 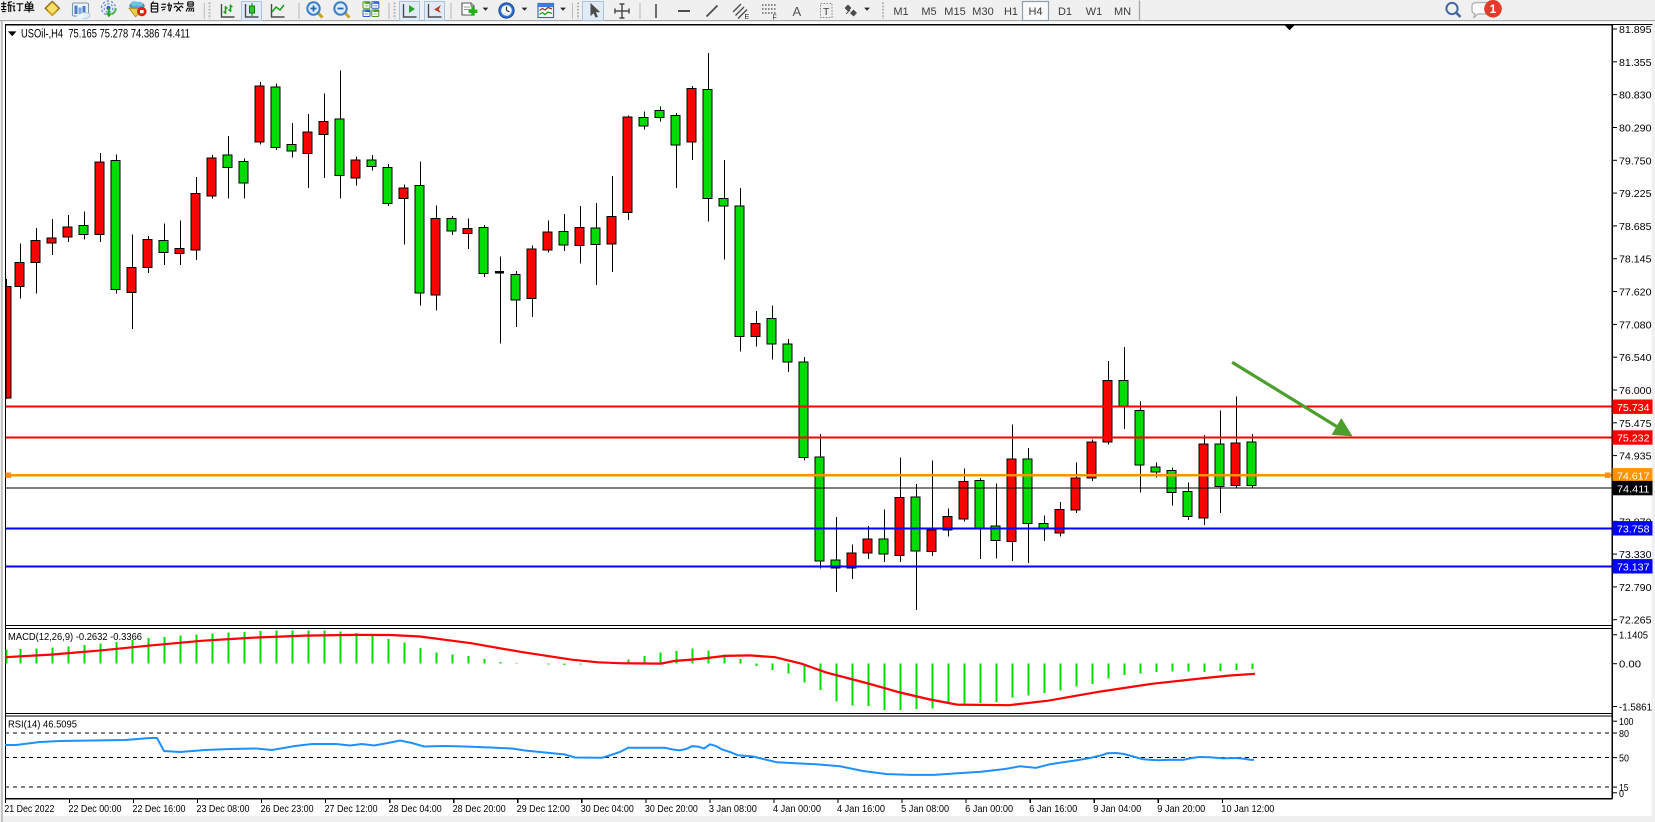 I want to click on svg-text: 77.620, so click(x=1635, y=293).